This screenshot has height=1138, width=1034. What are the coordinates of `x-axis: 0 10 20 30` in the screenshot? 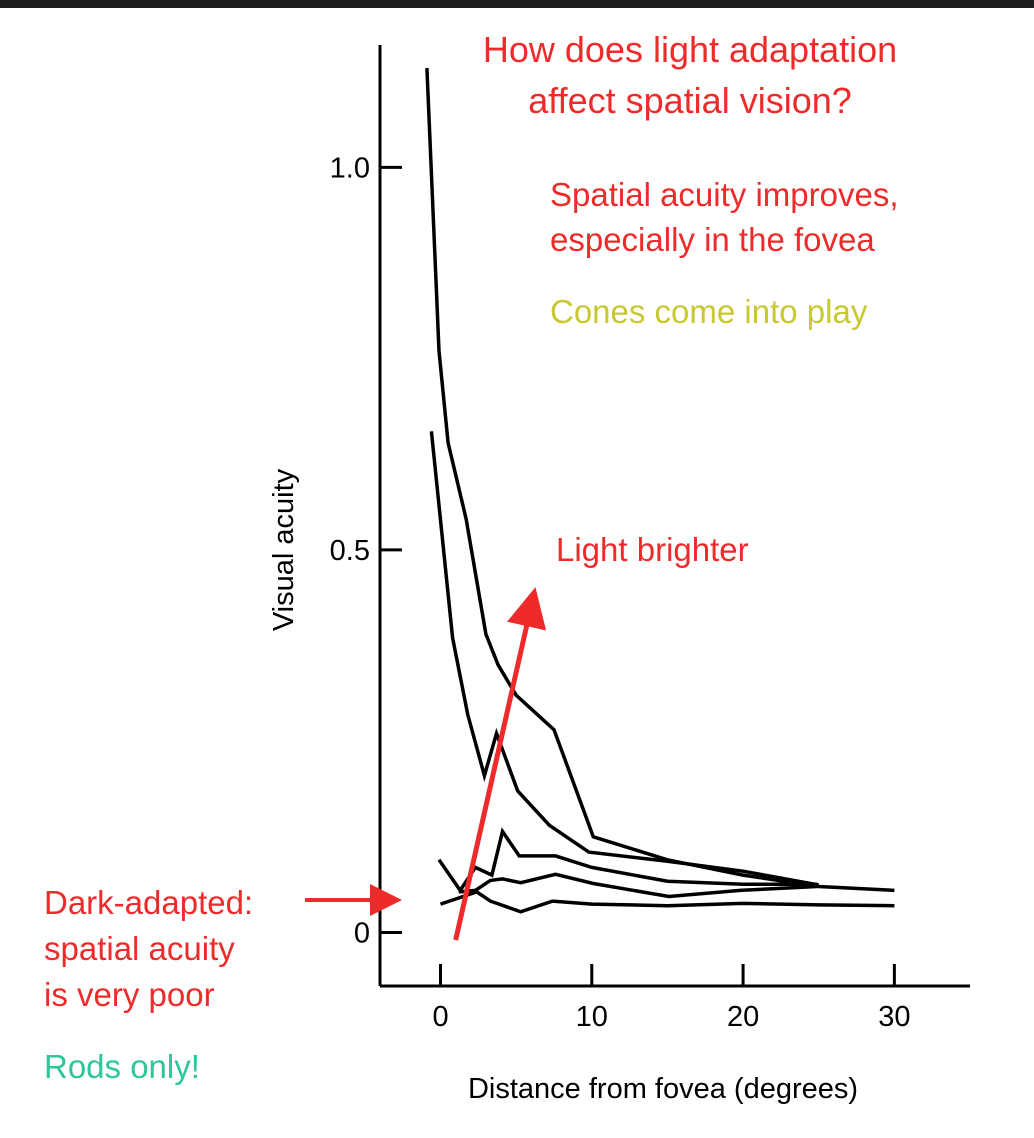 It's located at (675, 998).